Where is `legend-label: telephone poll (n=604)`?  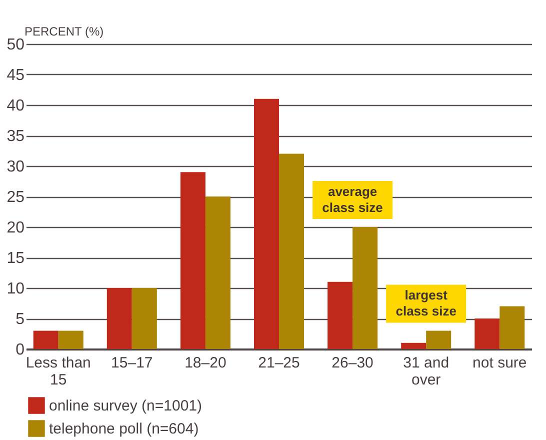
legend-label: telephone poll (n=604) is located at coordinates (124, 429).